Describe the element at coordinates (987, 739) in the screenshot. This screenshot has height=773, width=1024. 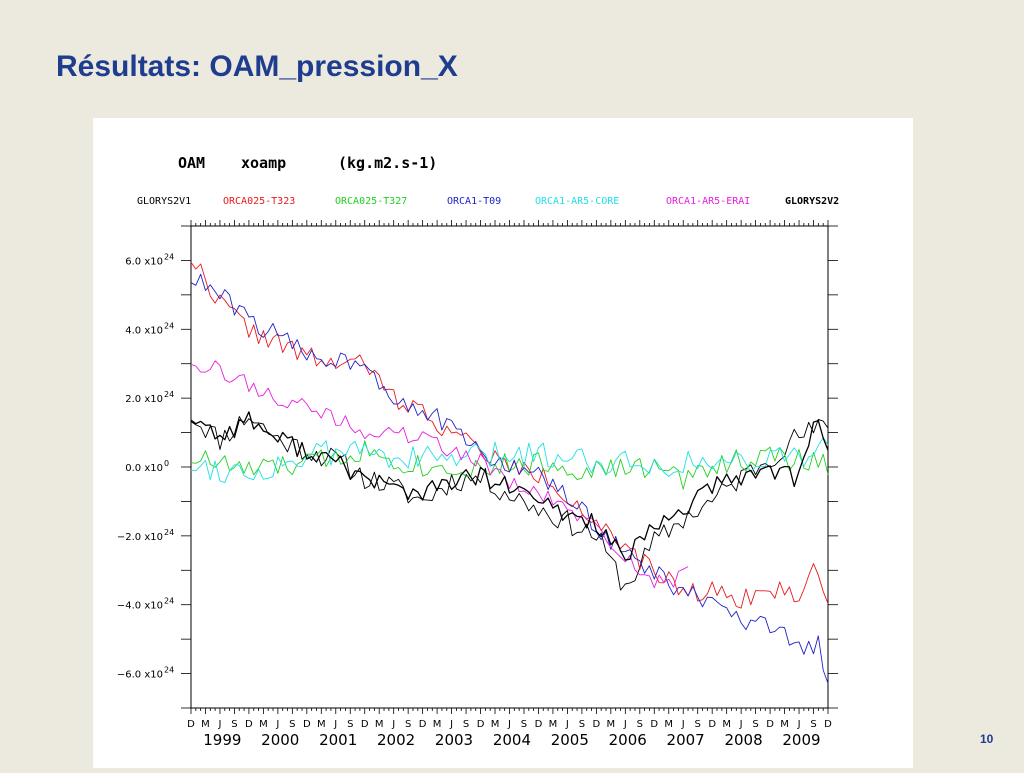
I see `page-number: 10` at that location.